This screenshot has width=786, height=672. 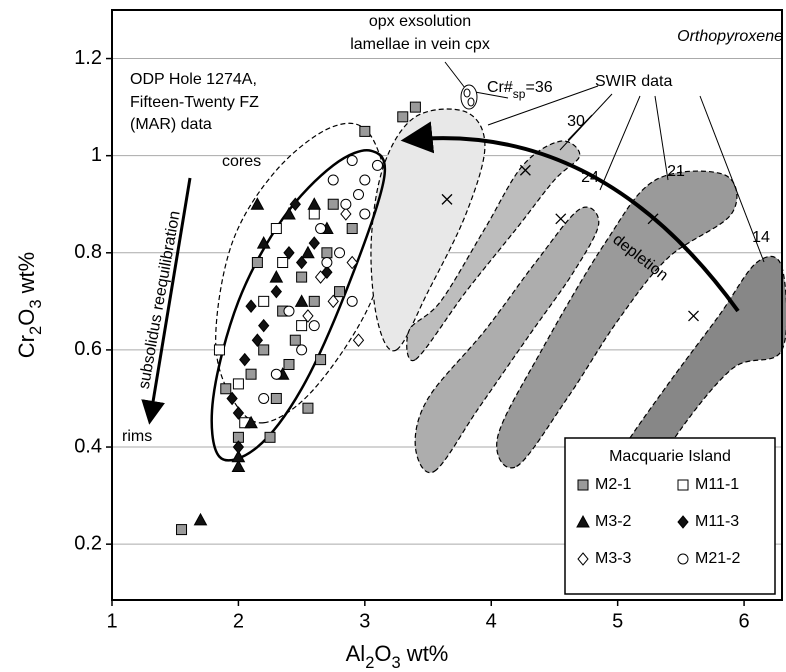 I want to click on x-tick-label: 3, so click(x=364, y=621).